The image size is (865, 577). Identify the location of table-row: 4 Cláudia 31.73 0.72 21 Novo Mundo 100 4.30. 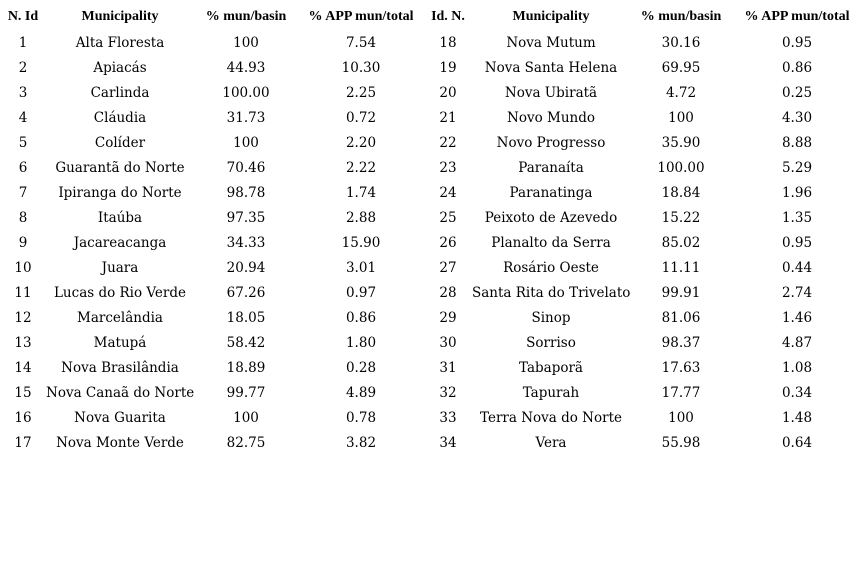
(431, 117).